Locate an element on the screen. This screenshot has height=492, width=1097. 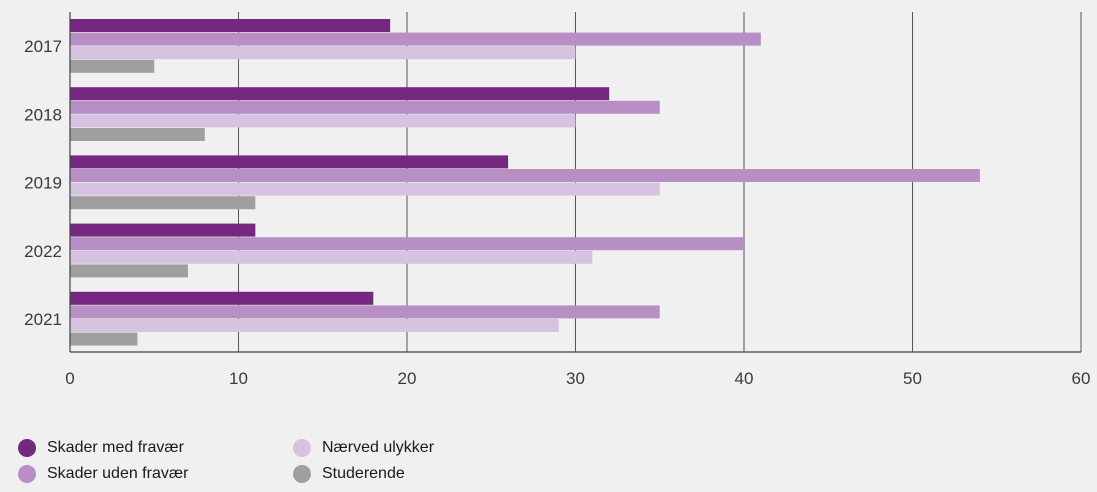
y-tick-label-2017: 2017 is located at coordinates (43, 46).